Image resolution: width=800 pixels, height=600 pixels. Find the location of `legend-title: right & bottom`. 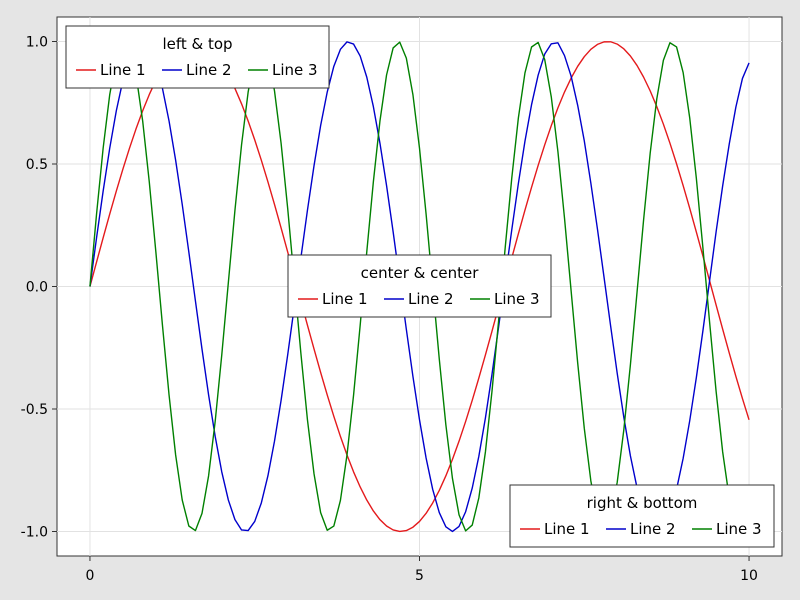

legend-title: right & bottom is located at coordinates (642, 503).